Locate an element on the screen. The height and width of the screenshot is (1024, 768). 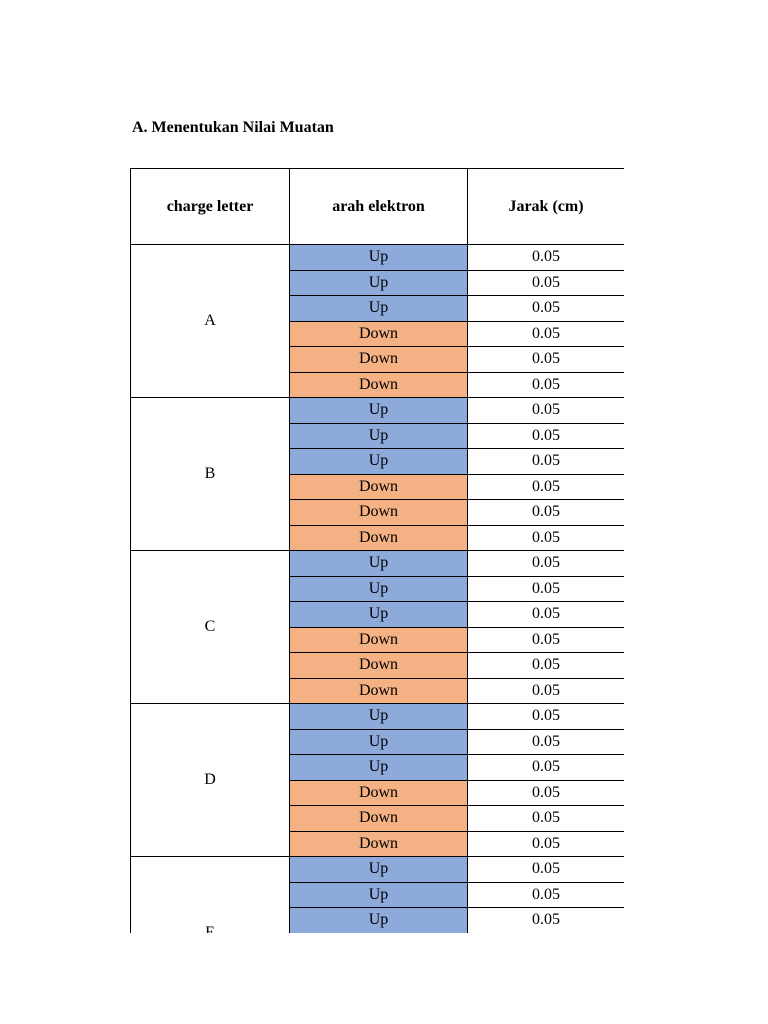
column-header: Jarak (cm) is located at coordinates (545, 206).